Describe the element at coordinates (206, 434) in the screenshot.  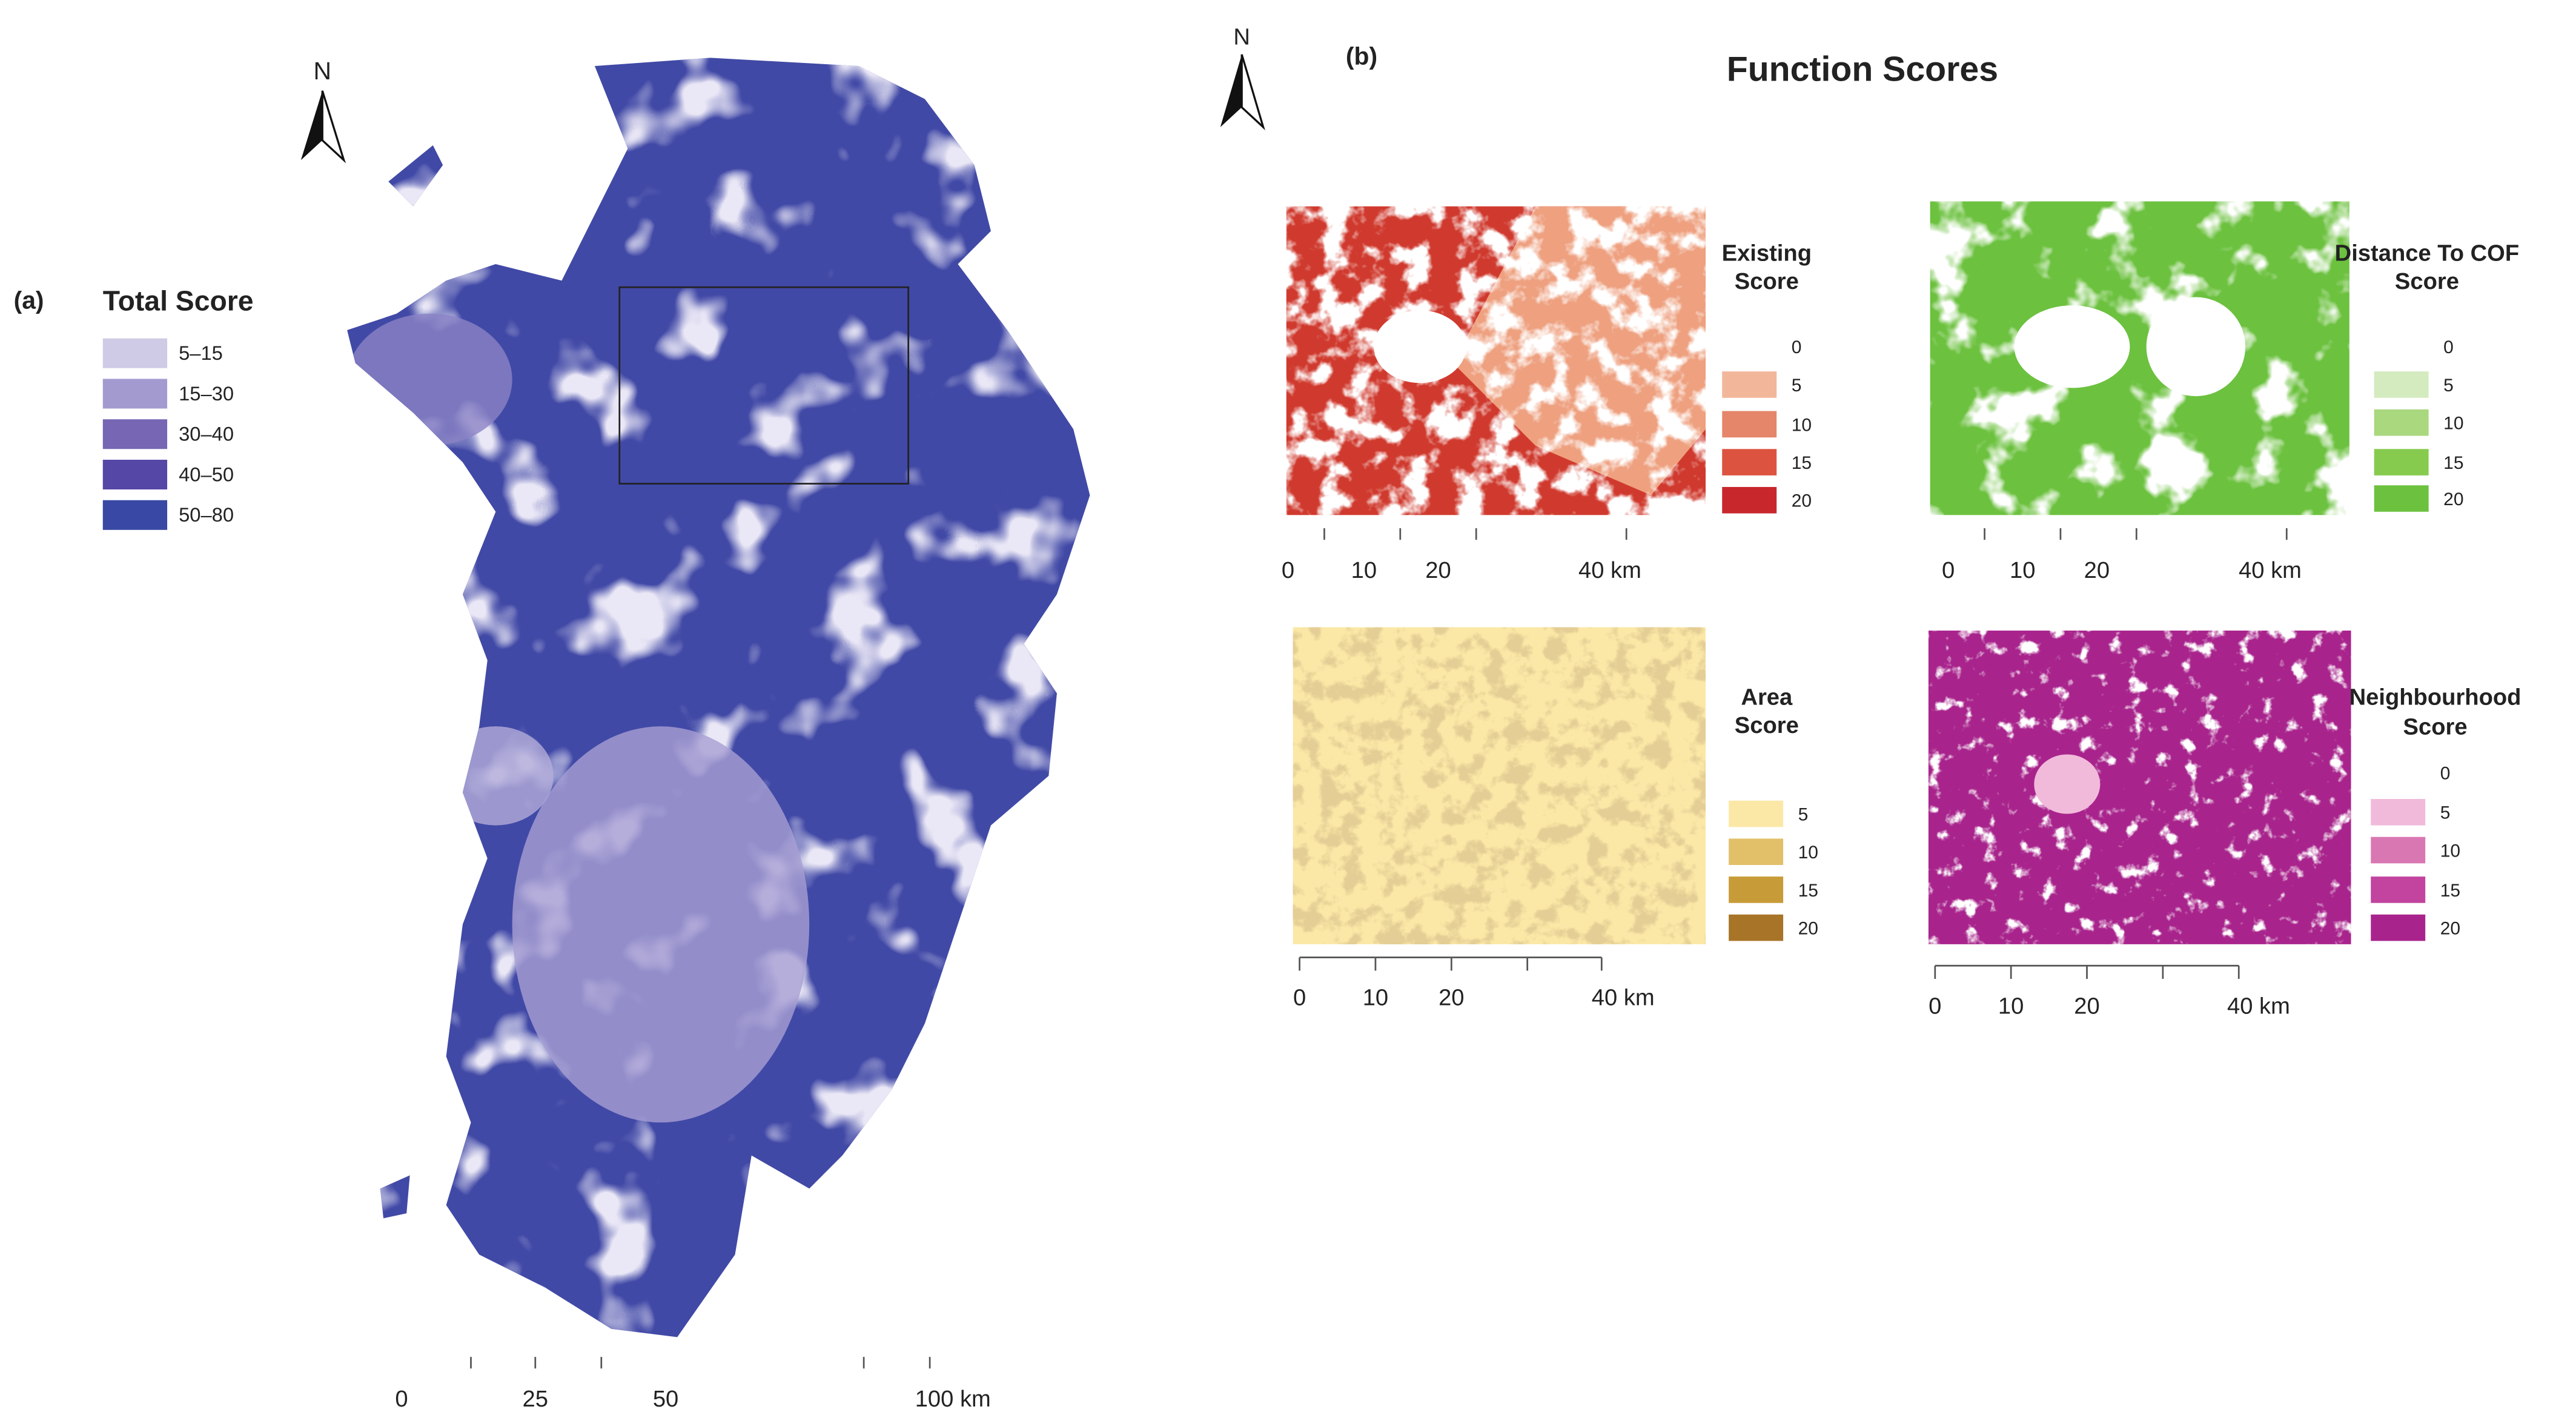
I see `legend-label: 30–40` at that location.